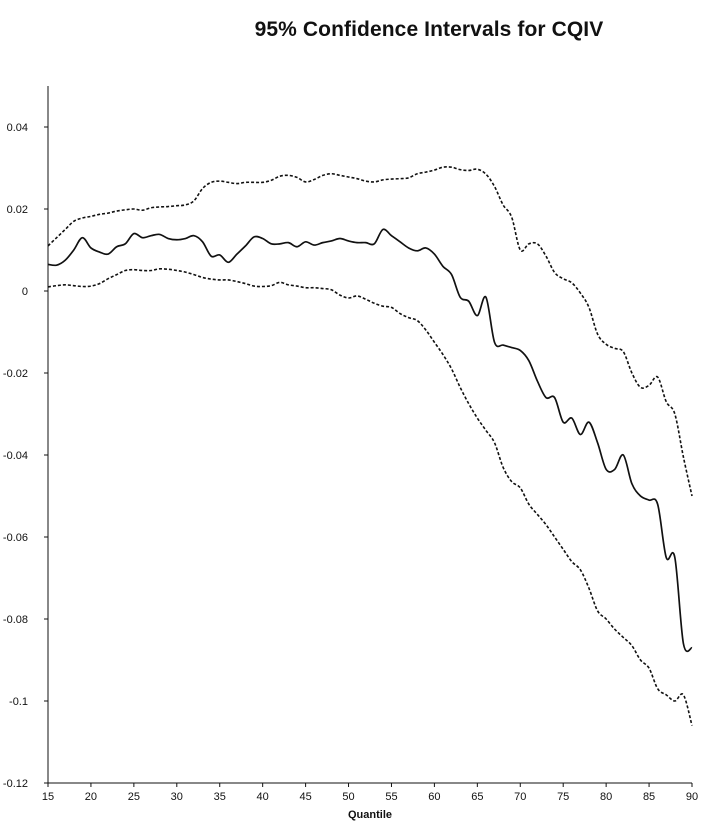 The height and width of the screenshot is (836, 708). What do you see at coordinates (692, 797) in the screenshot?
I see `x-tick-label: 90` at bounding box center [692, 797].